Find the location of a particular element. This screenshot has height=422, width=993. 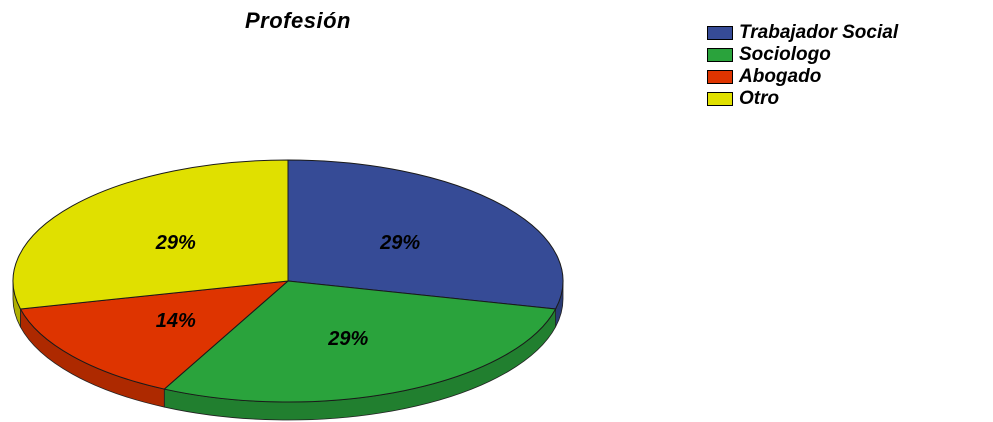

pie-slice-sociologo is located at coordinates (360, 341).